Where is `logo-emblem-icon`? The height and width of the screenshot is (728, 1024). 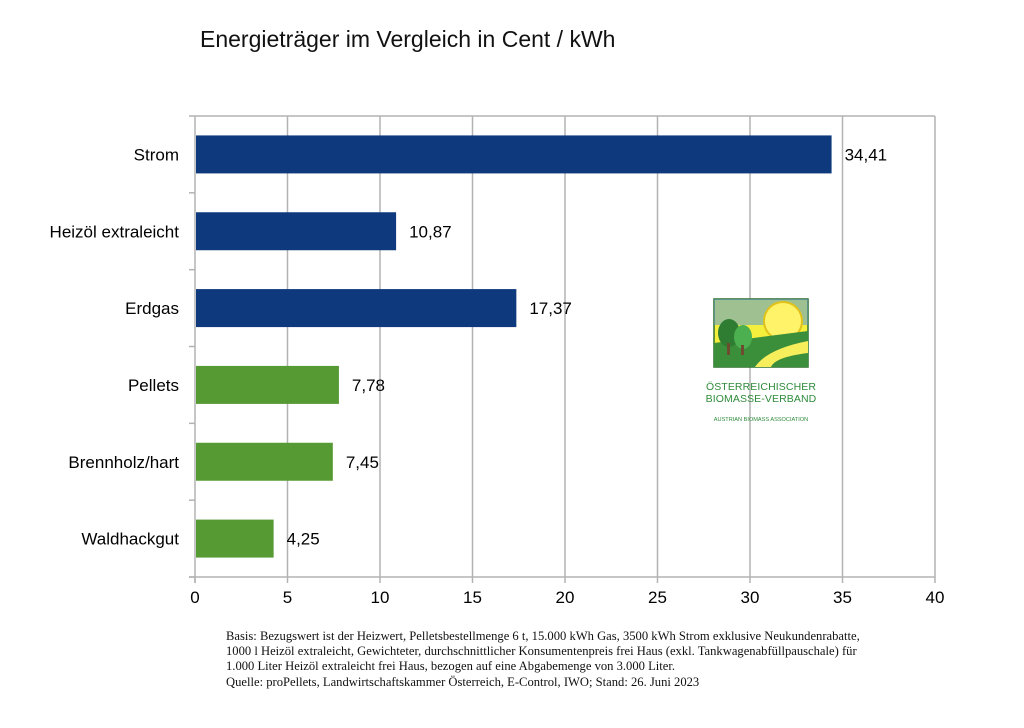 logo-emblem-icon is located at coordinates (761, 333).